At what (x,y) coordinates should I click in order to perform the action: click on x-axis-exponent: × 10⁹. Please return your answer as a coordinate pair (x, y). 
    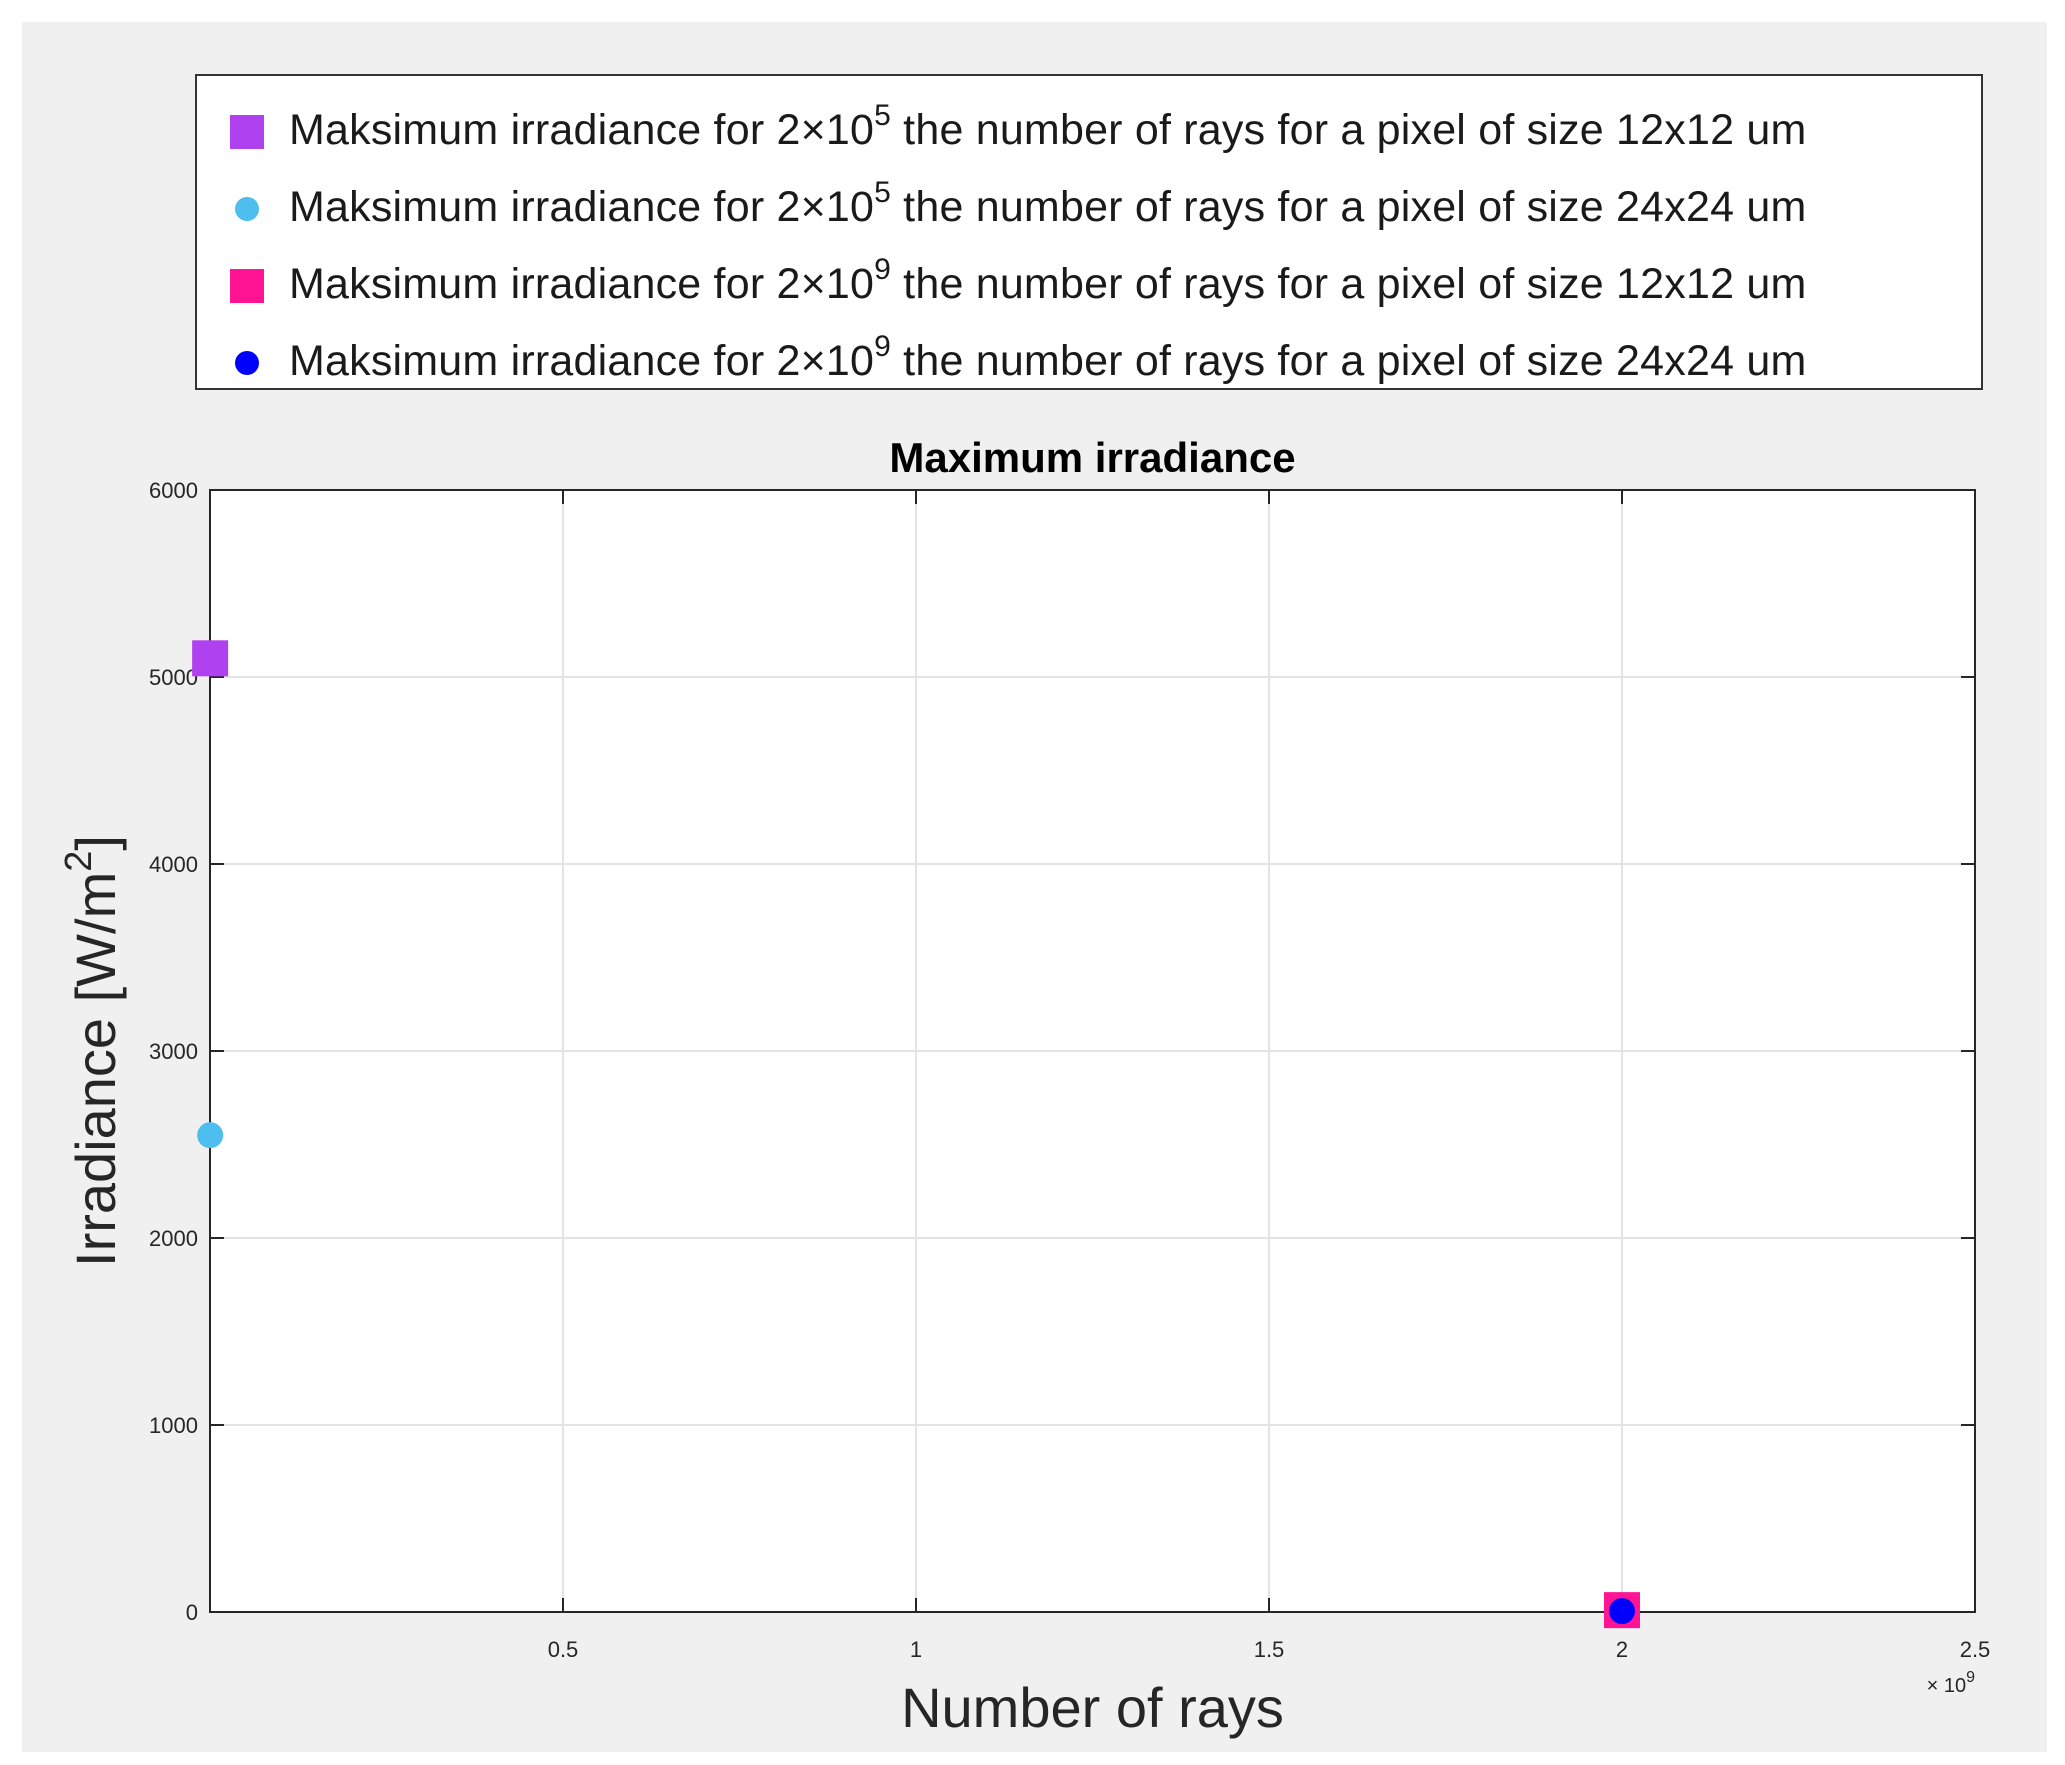
    Looking at the image, I should click on (1951, 1683).